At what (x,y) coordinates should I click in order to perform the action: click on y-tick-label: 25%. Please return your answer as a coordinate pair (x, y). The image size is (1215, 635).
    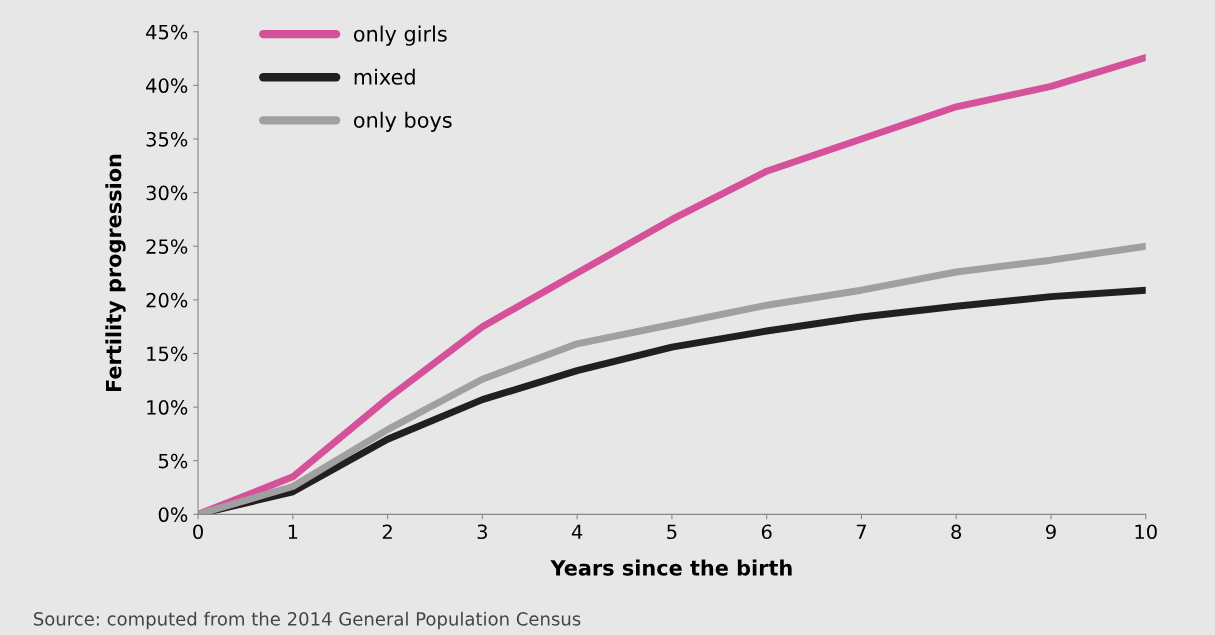
    Looking at the image, I should click on (167, 246).